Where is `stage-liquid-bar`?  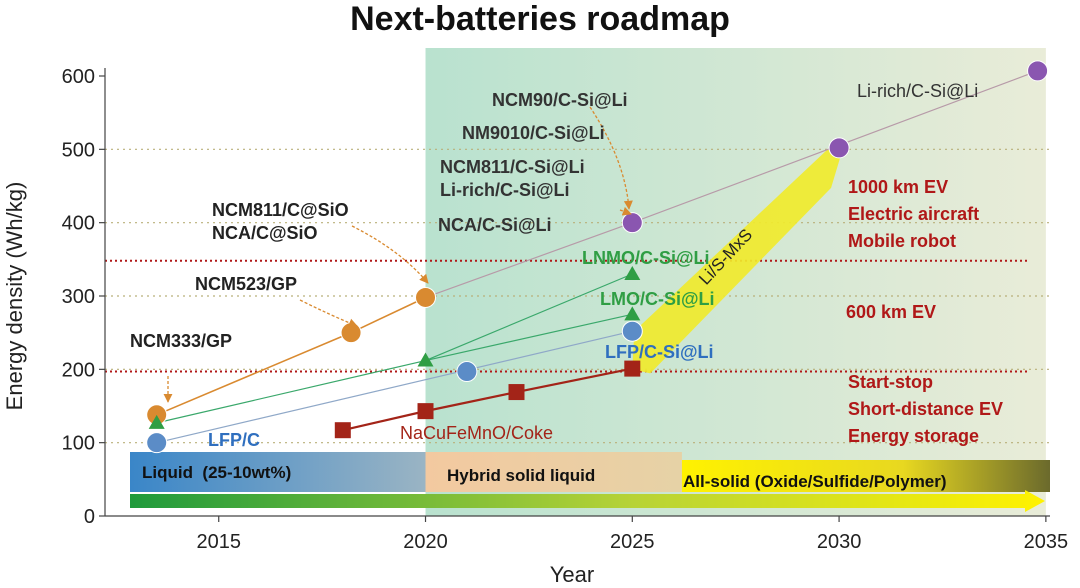 stage-liquid-bar is located at coordinates (278, 472).